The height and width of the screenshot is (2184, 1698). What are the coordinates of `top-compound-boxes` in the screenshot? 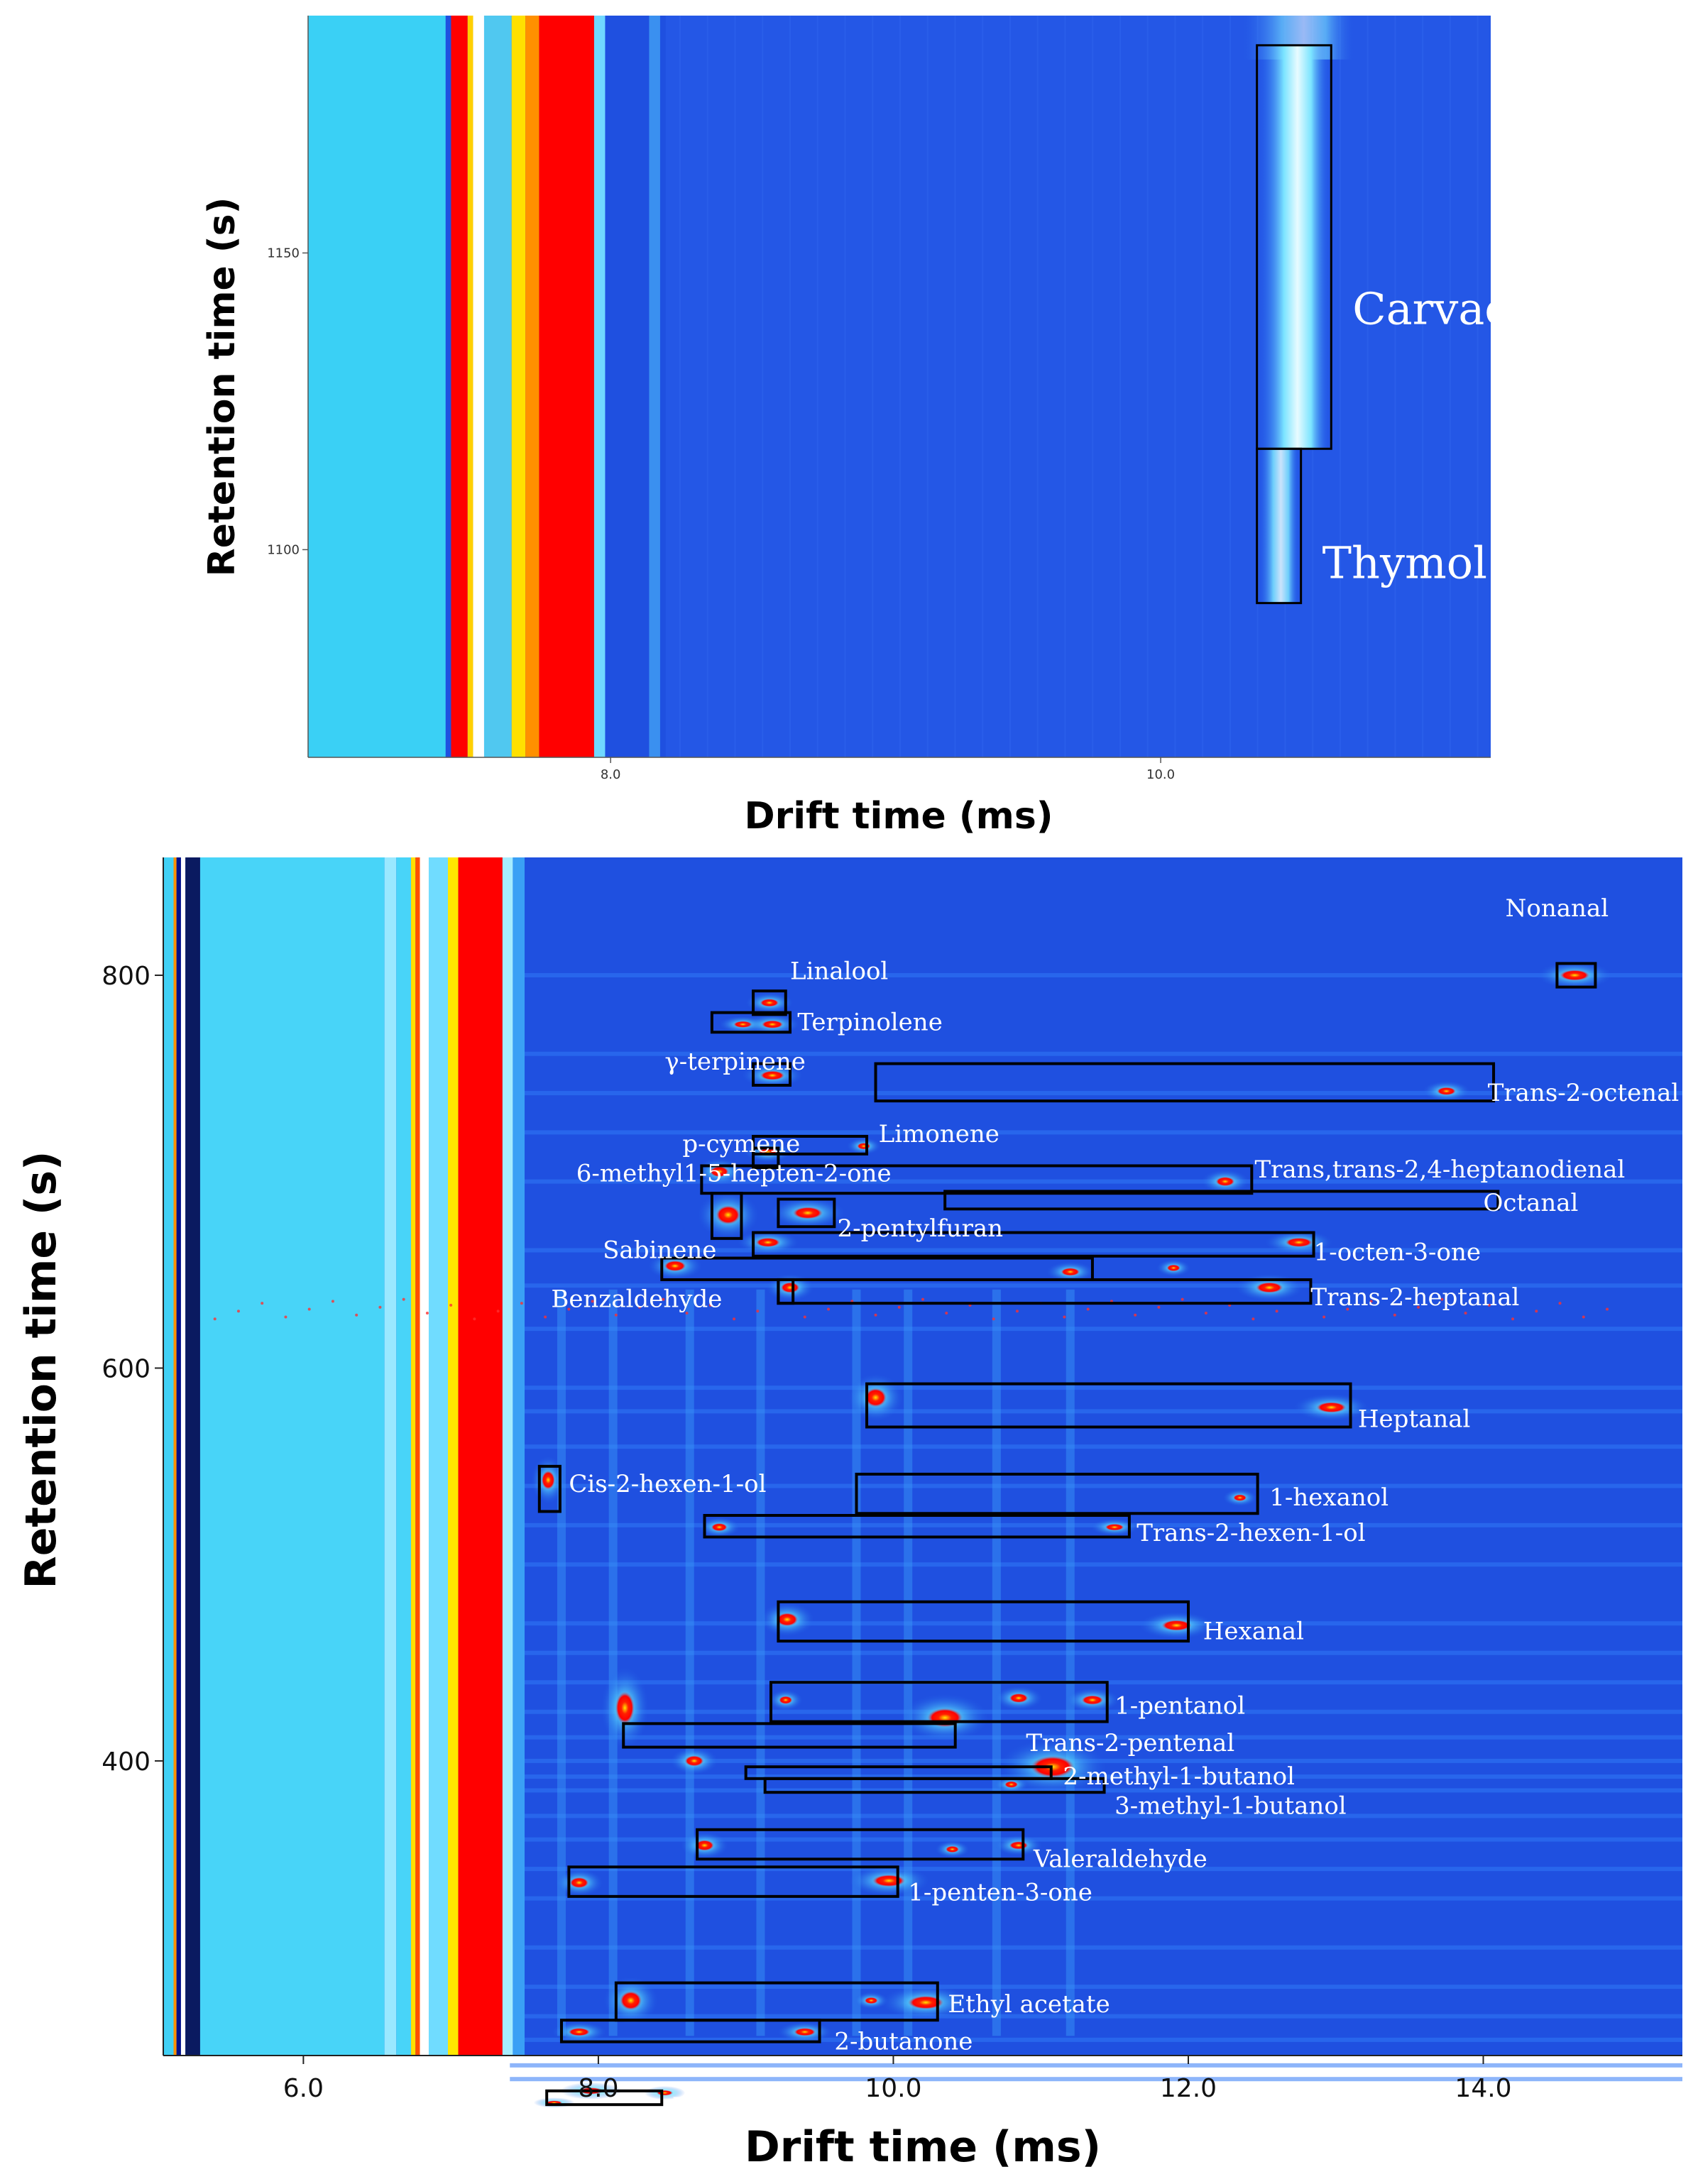 It's located at (1294, 325).